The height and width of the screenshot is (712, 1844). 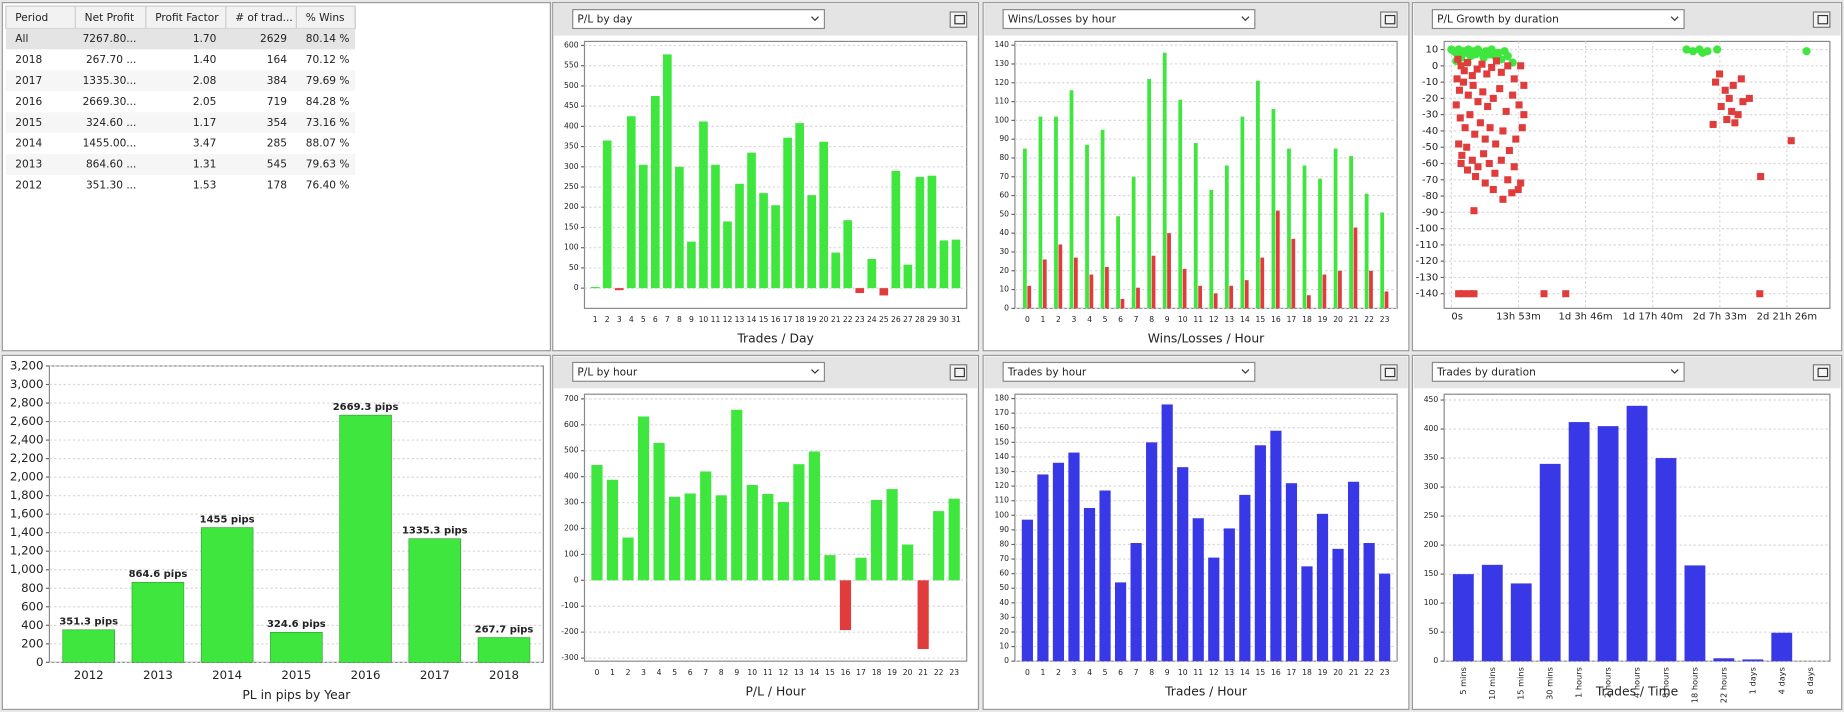 What do you see at coordinates (705, 672) in the screenshot?
I see `x-tick-label: 7` at bounding box center [705, 672].